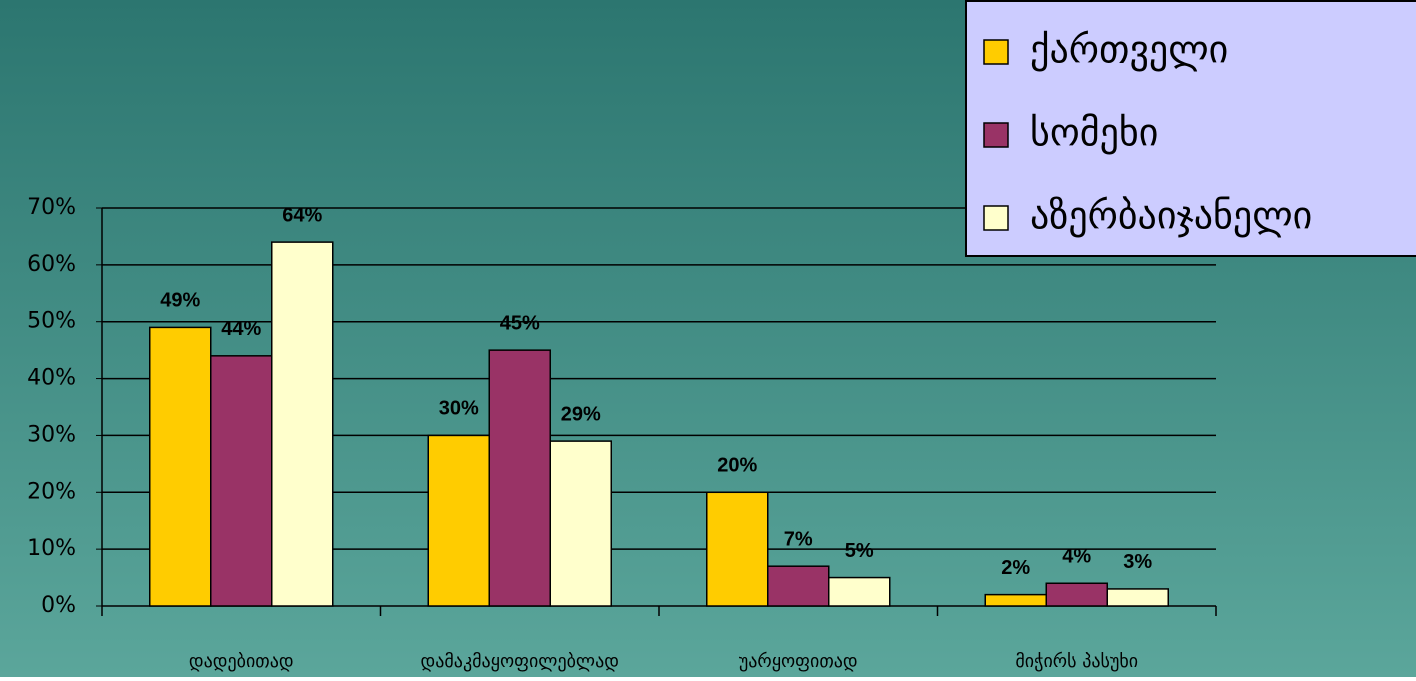 The image size is (1416, 681). I want to click on y-tick-label: 50%, so click(51, 321).